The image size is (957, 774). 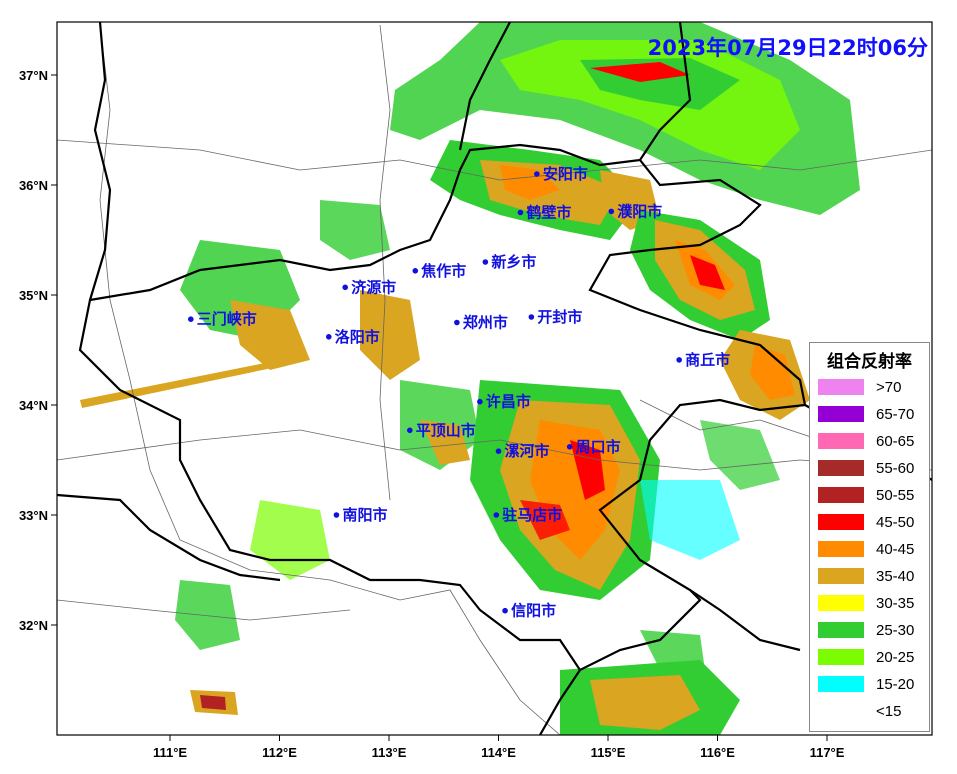 What do you see at coordinates (889, 711) in the screenshot?
I see `legend-label: <15` at bounding box center [889, 711].